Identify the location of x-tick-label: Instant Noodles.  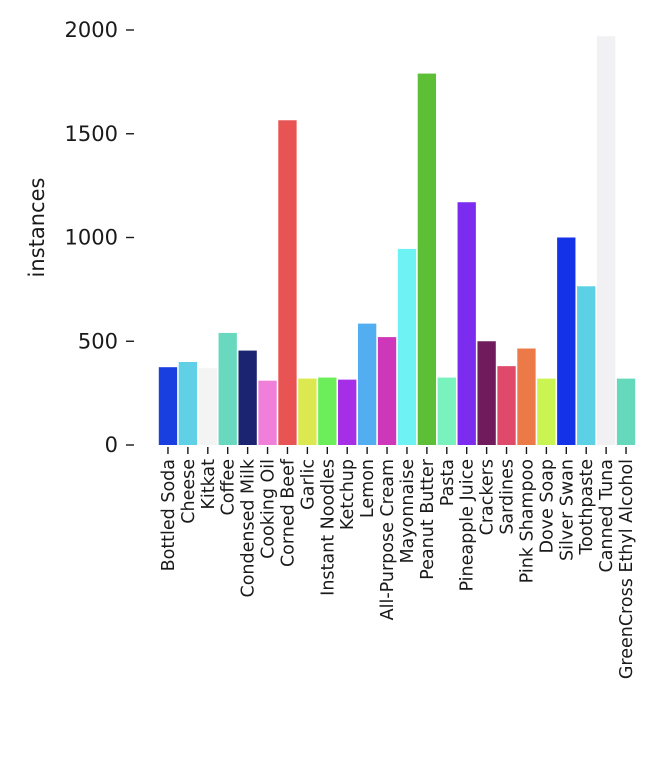
(328, 527).